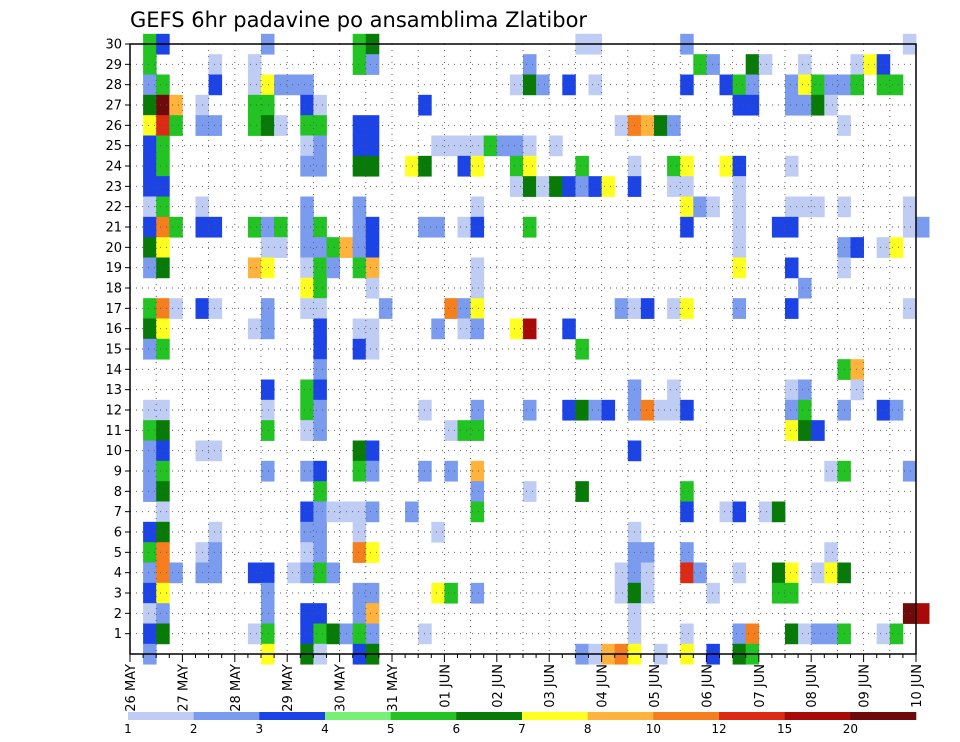 Image resolution: width=960 pixels, height=742 pixels. I want to click on y-tick-label: 13, so click(113, 390).